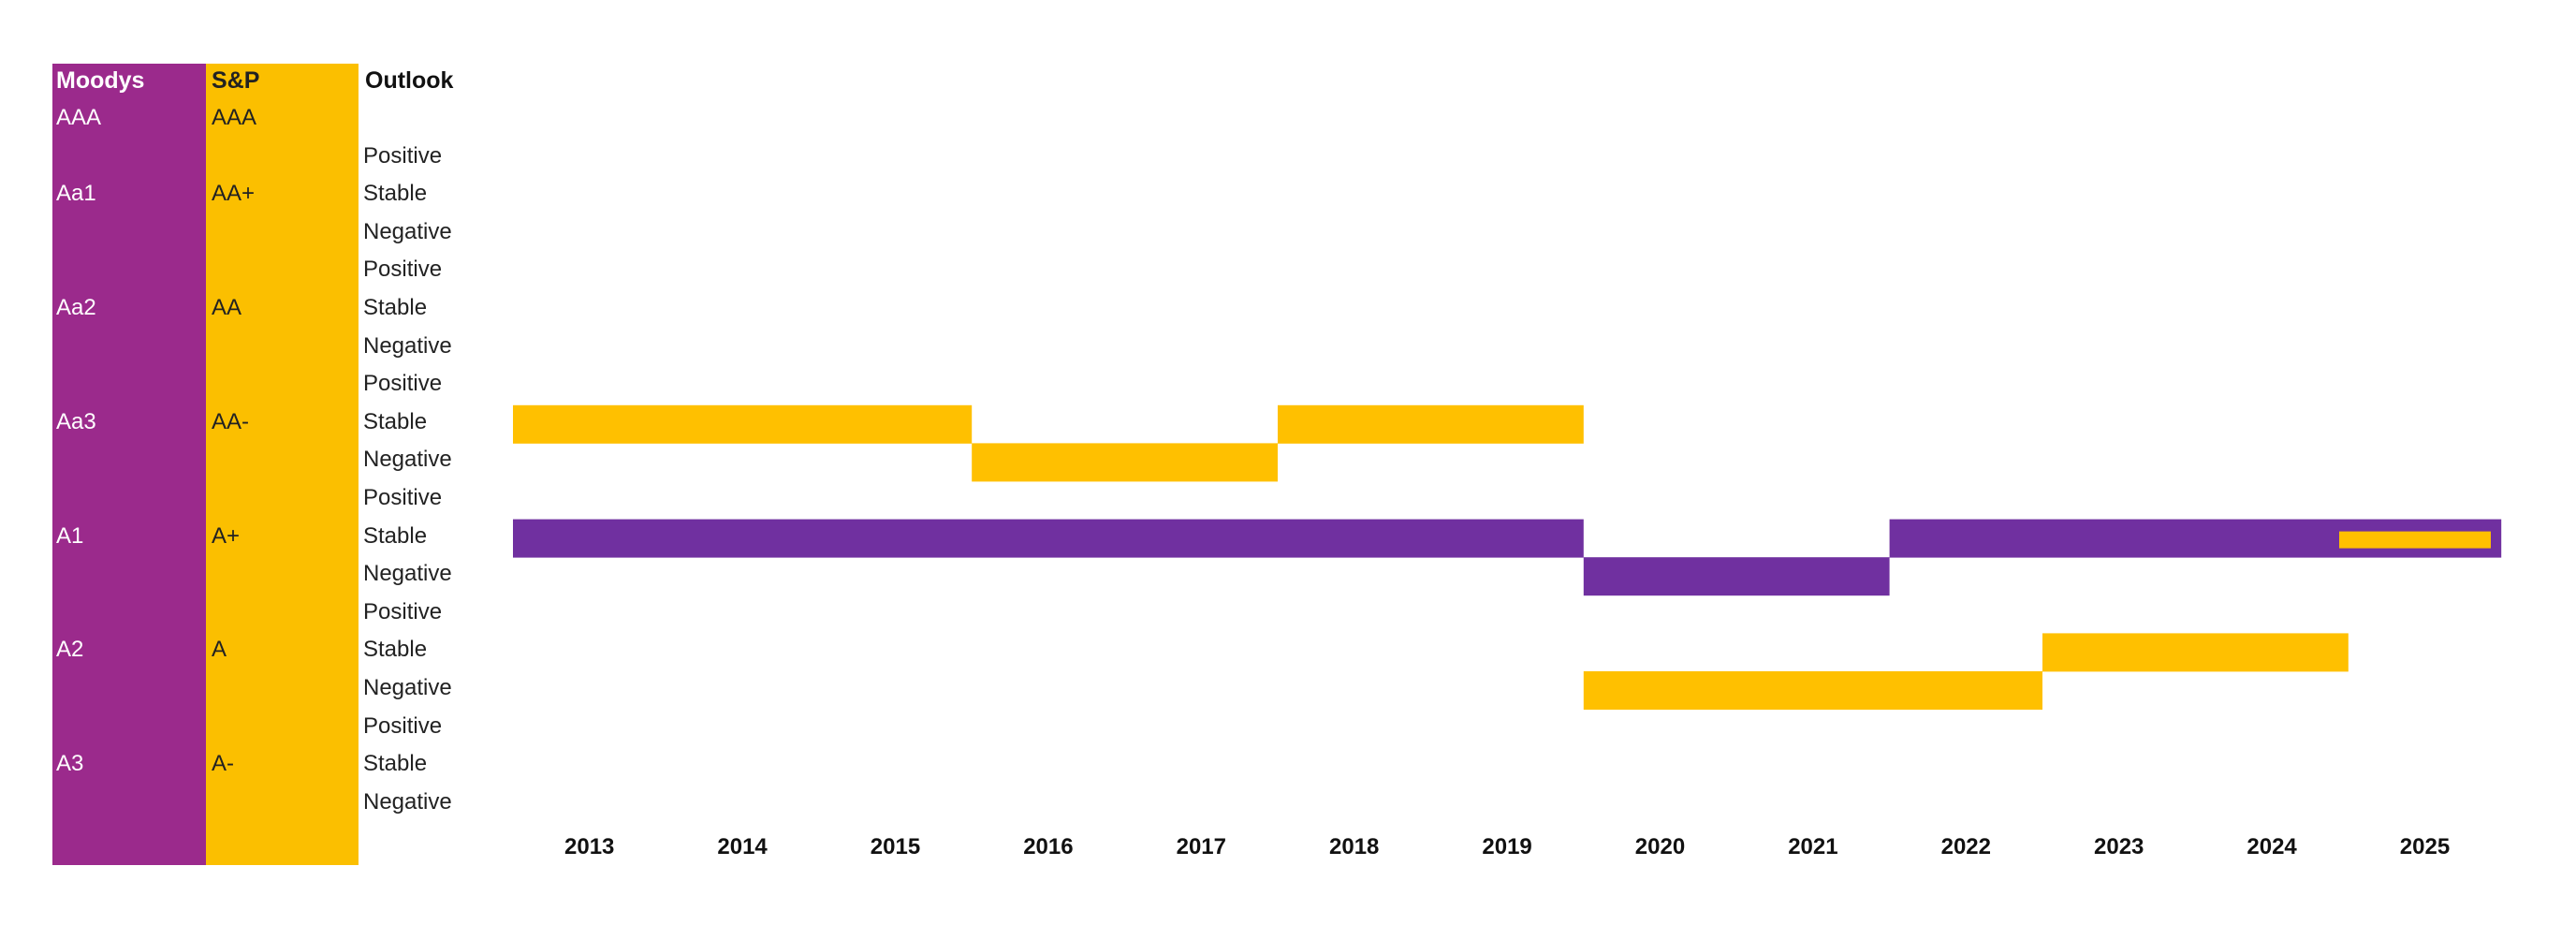 The width and height of the screenshot is (2576, 925). What do you see at coordinates (895, 846) in the screenshot?
I see `x-tick-label: 2015` at bounding box center [895, 846].